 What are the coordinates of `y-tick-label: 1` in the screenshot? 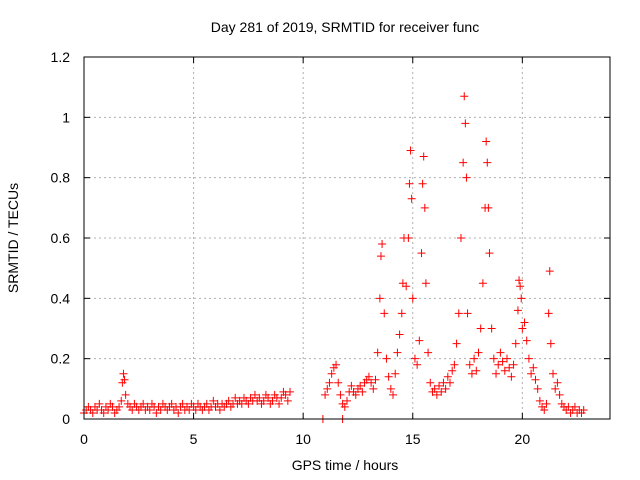 It's located at (66, 117).